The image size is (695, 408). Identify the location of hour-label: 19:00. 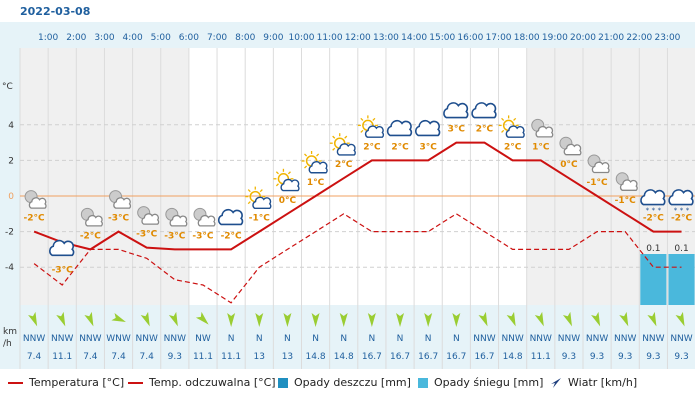
(555, 38).